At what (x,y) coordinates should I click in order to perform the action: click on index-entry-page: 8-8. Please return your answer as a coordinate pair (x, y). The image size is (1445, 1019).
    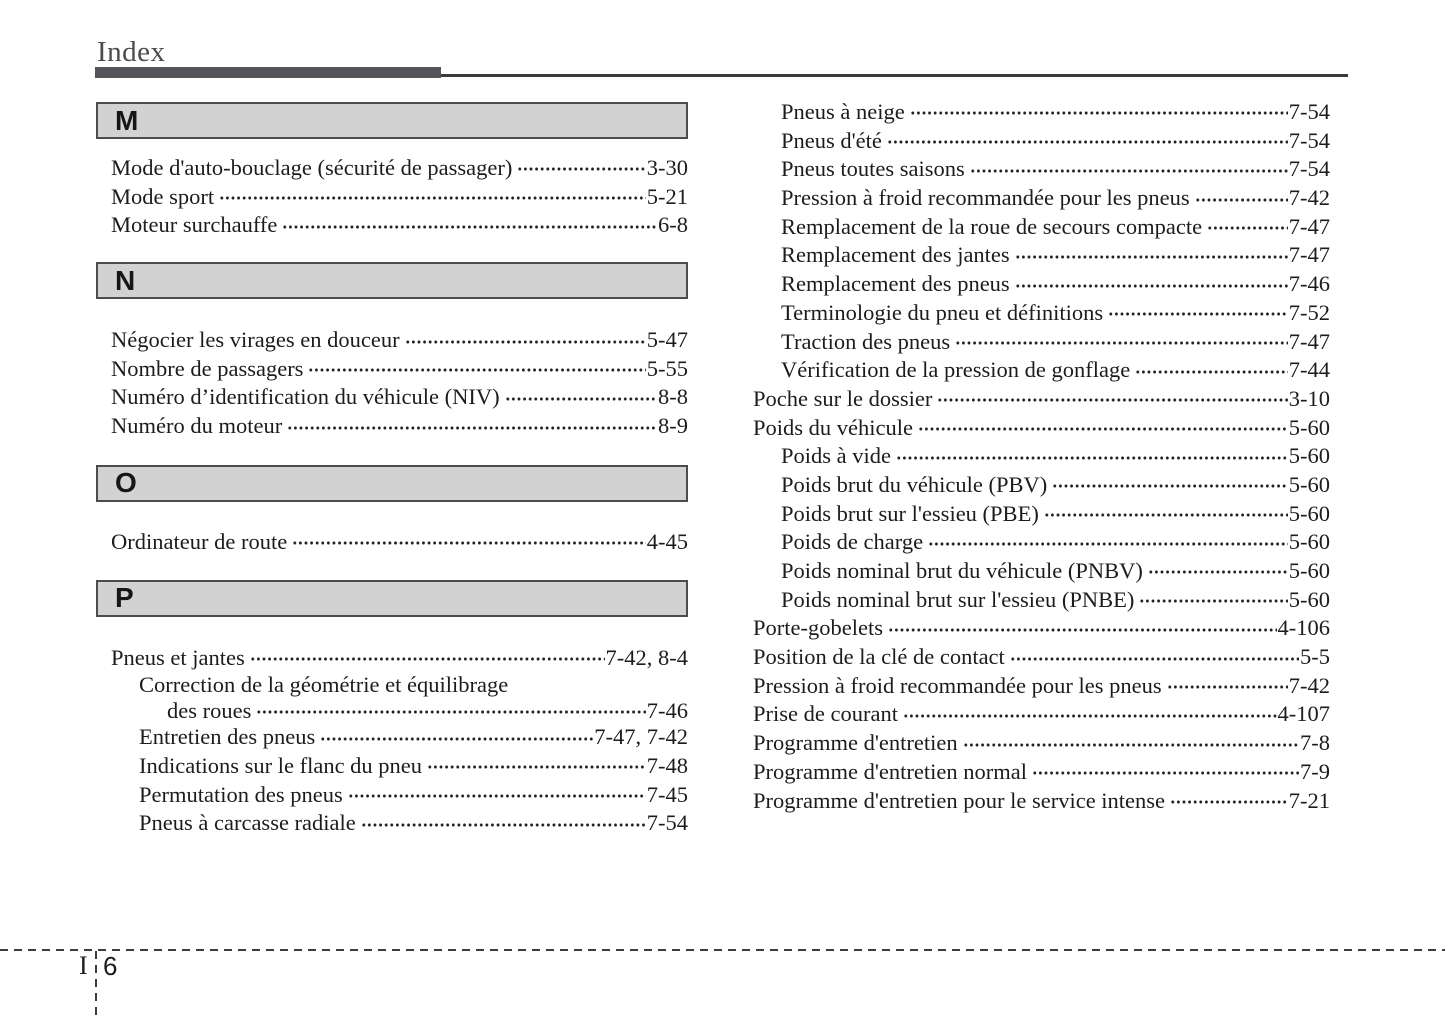
    Looking at the image, I should click on (673, 397).